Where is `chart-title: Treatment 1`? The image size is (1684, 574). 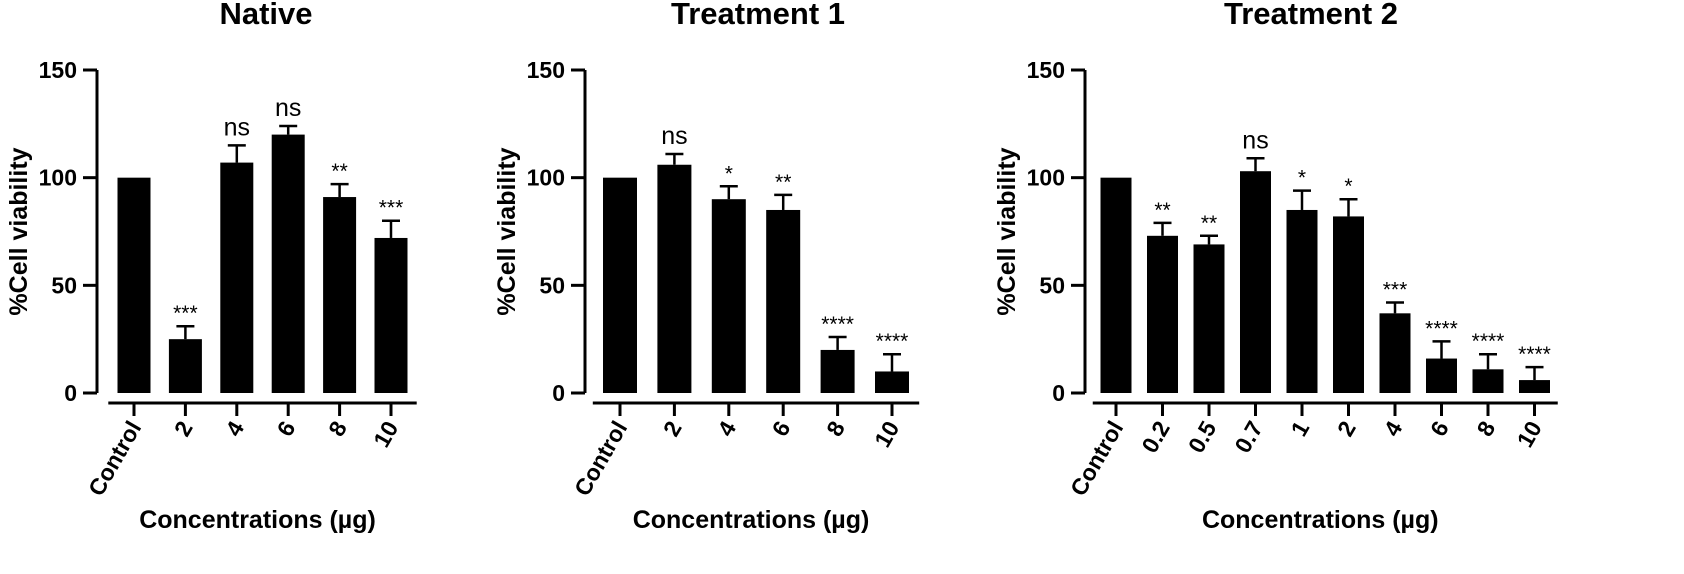 chart-title: Treatment 1 is located at coordinates (758, 15).